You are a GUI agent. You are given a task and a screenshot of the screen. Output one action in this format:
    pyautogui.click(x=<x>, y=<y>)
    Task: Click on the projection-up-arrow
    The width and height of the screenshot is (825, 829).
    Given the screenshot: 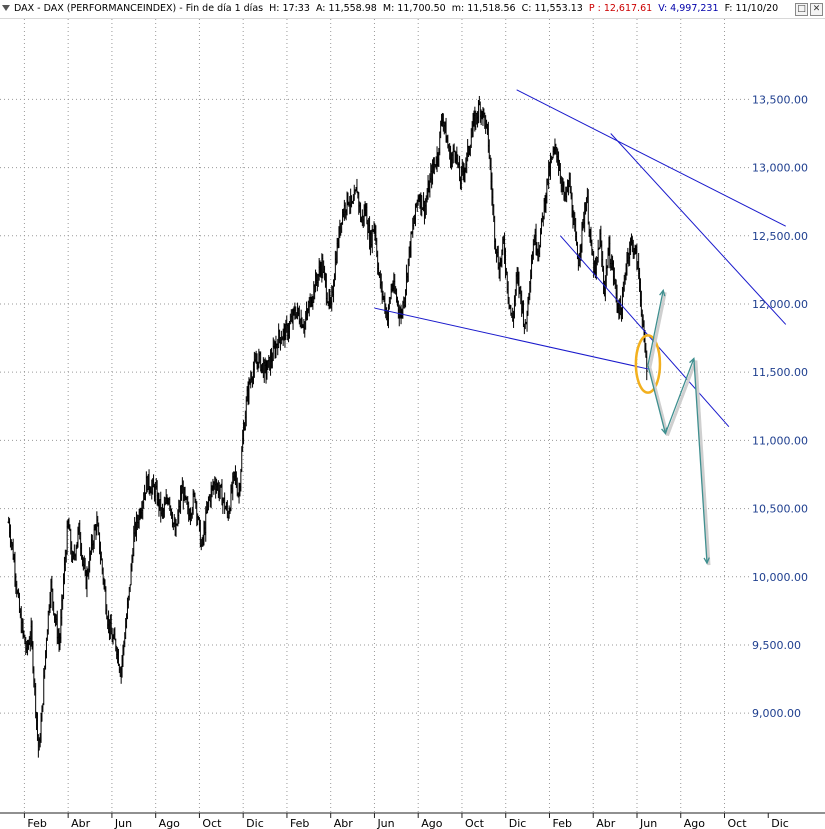 What is the action you would take?
    pyautogui.click(x=655, y=328)
    